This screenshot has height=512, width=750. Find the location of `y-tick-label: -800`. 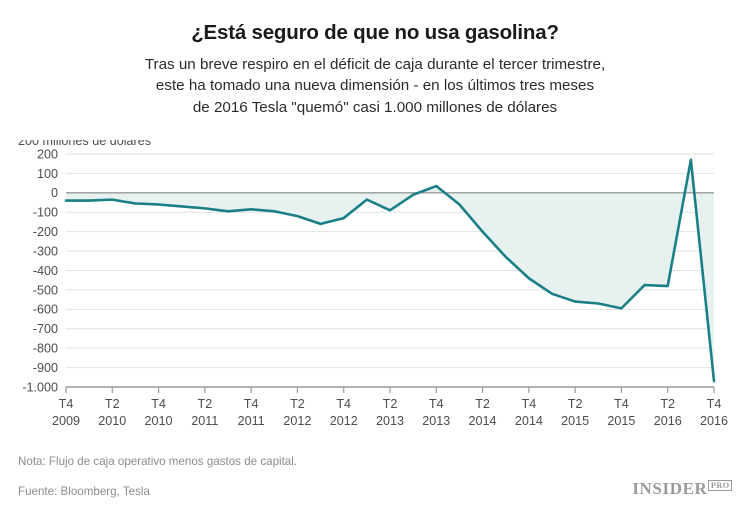

y-tick-label: -800 is located at coordinates (45, 349).